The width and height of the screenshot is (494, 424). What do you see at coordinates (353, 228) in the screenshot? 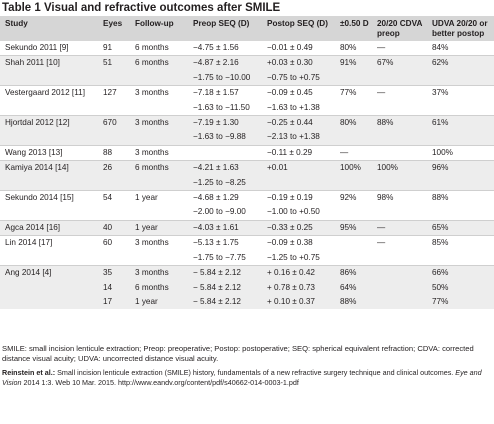
I see `table-cell: 95%` at bounding box center [353, 228].